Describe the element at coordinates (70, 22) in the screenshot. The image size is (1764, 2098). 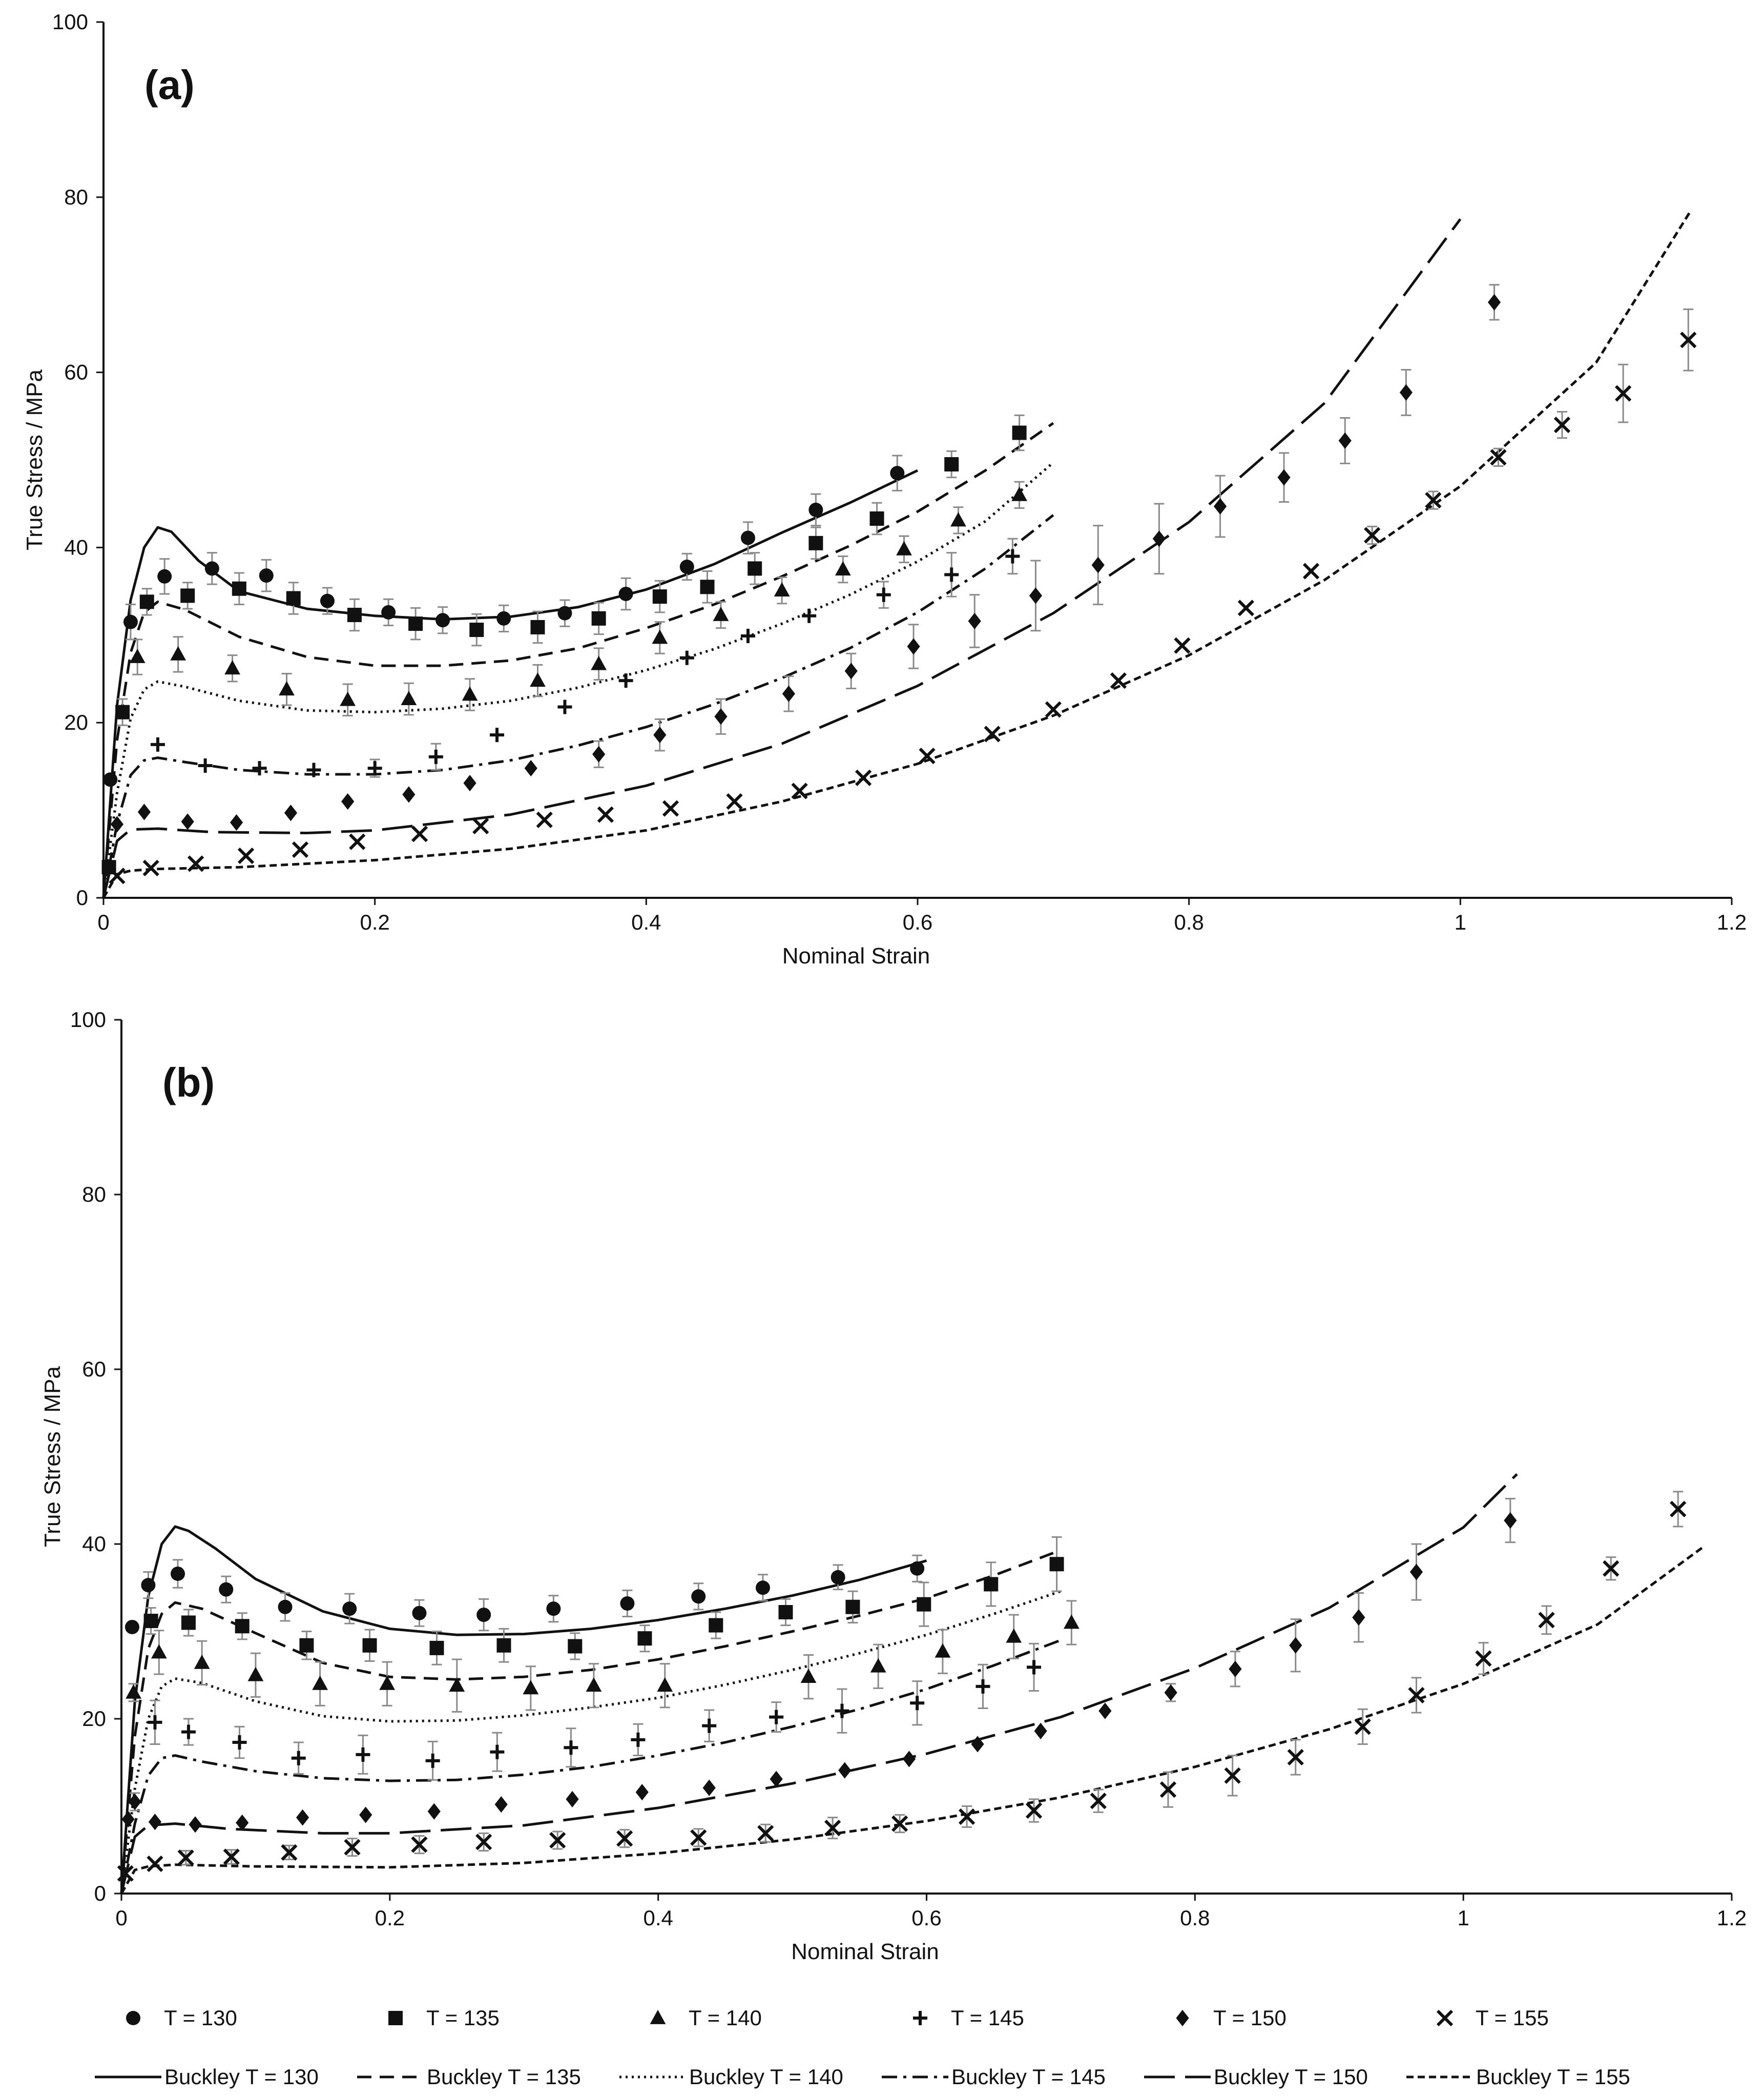
I see `y-tick-label: 100` at that location.